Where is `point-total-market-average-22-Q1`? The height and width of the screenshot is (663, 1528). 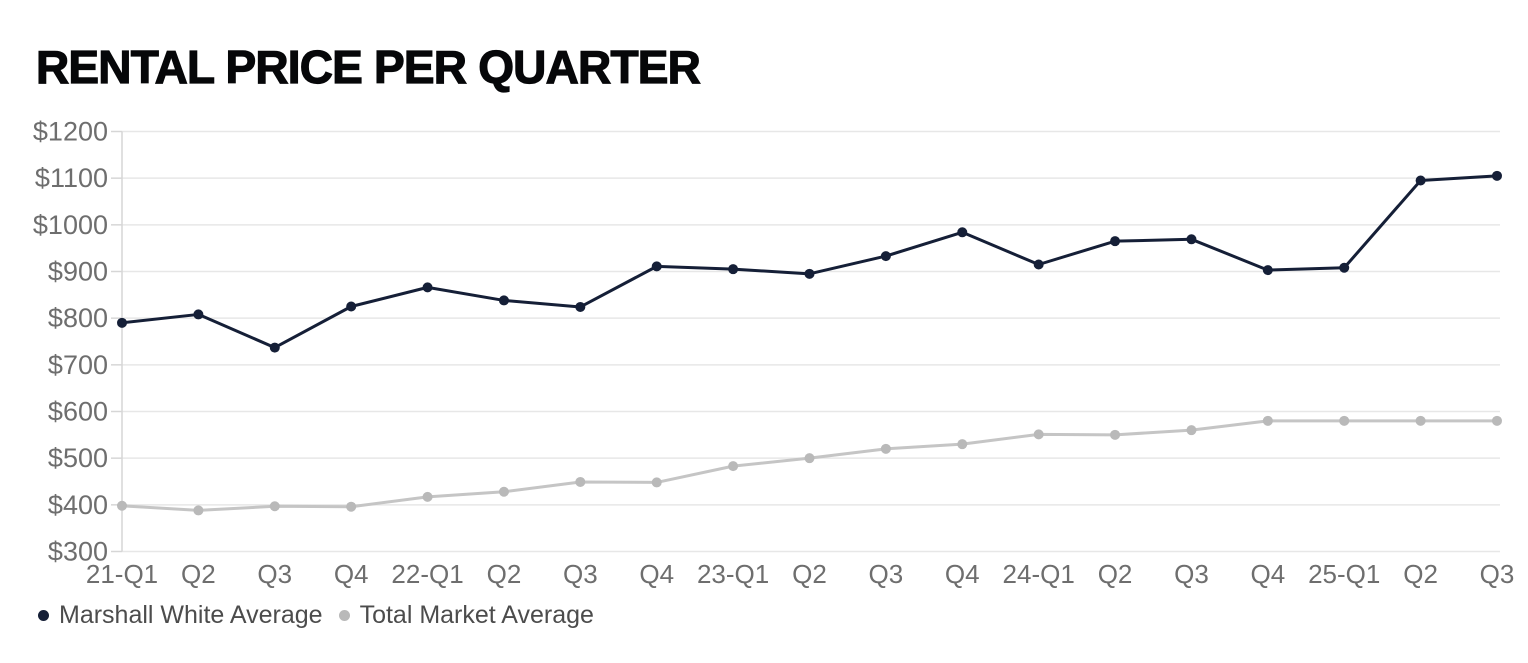 point-total-market-average-22-Q1 is located at coordinates (427, 496).